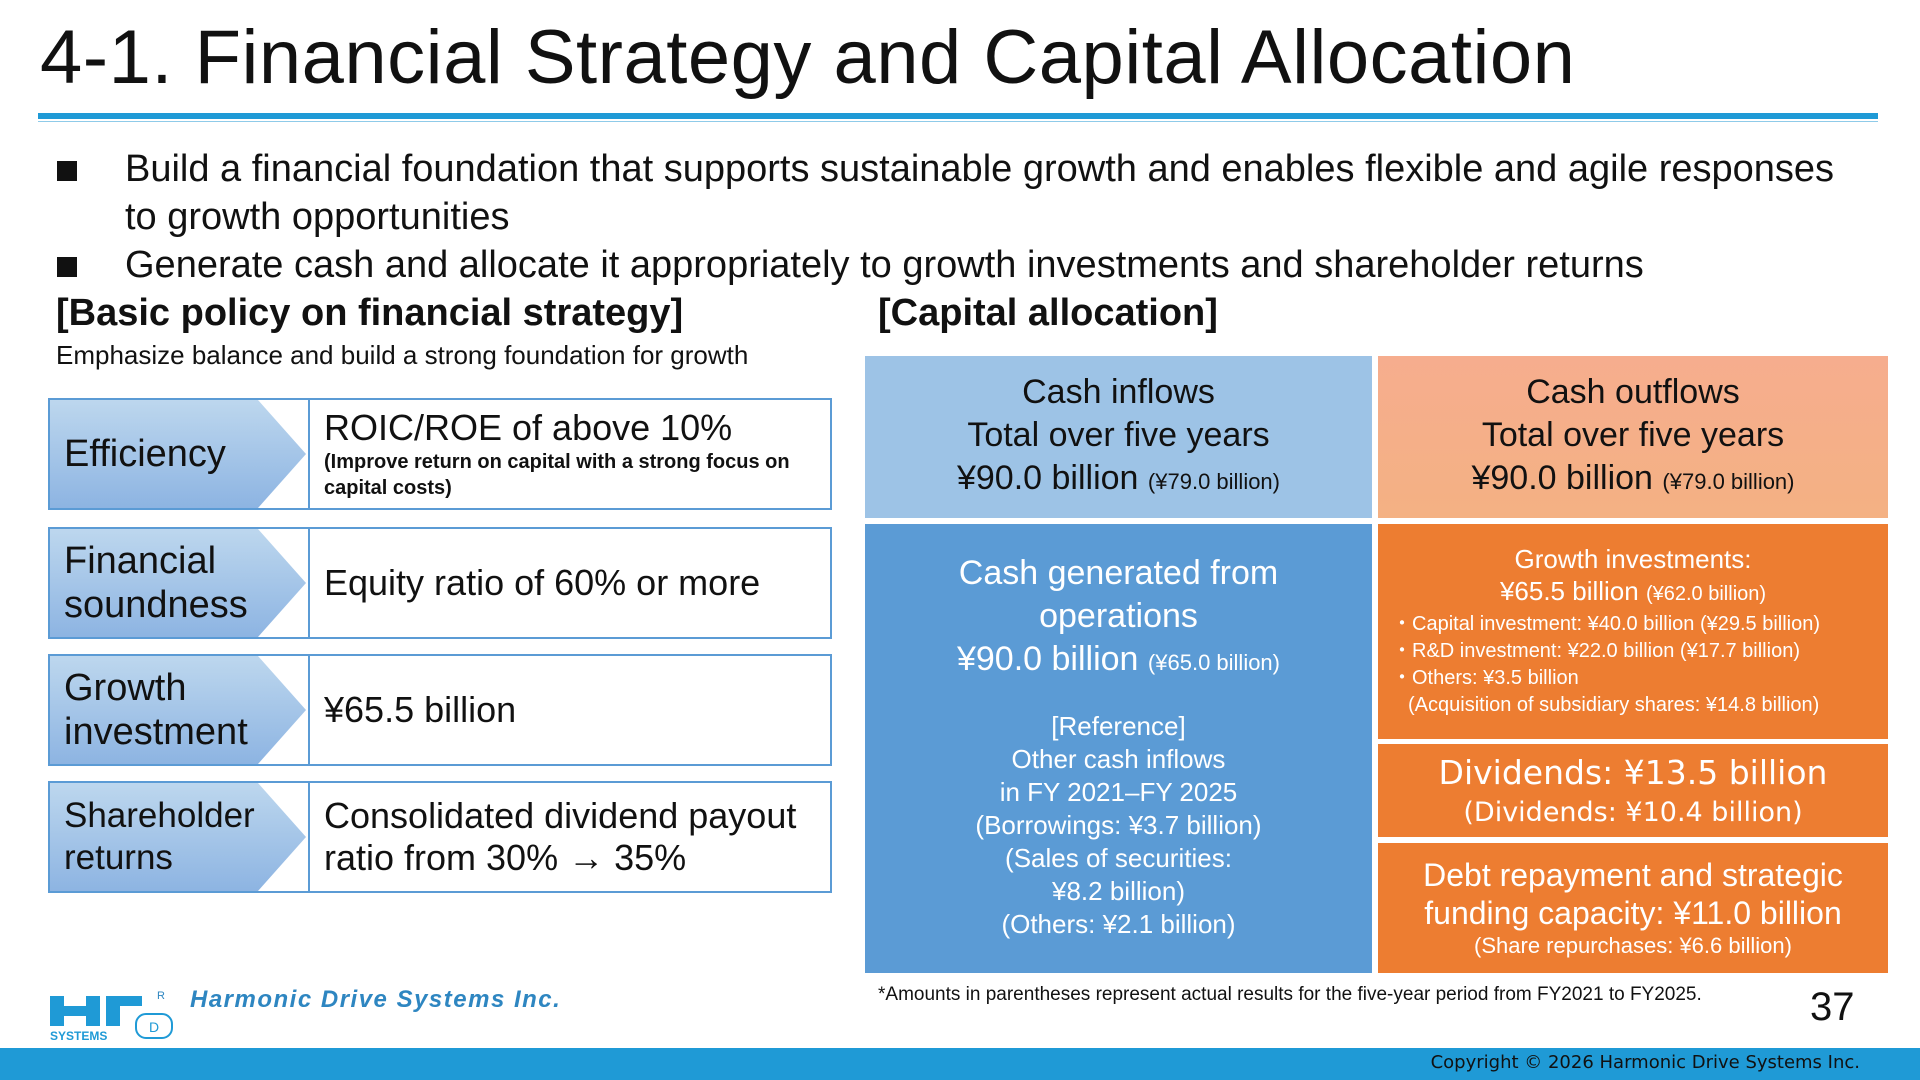 The height and width of the screenshot is (1080, 1920). Describe the element at coordinates (960, 1064) in the screenshot. I see `footer-bar` at that location.